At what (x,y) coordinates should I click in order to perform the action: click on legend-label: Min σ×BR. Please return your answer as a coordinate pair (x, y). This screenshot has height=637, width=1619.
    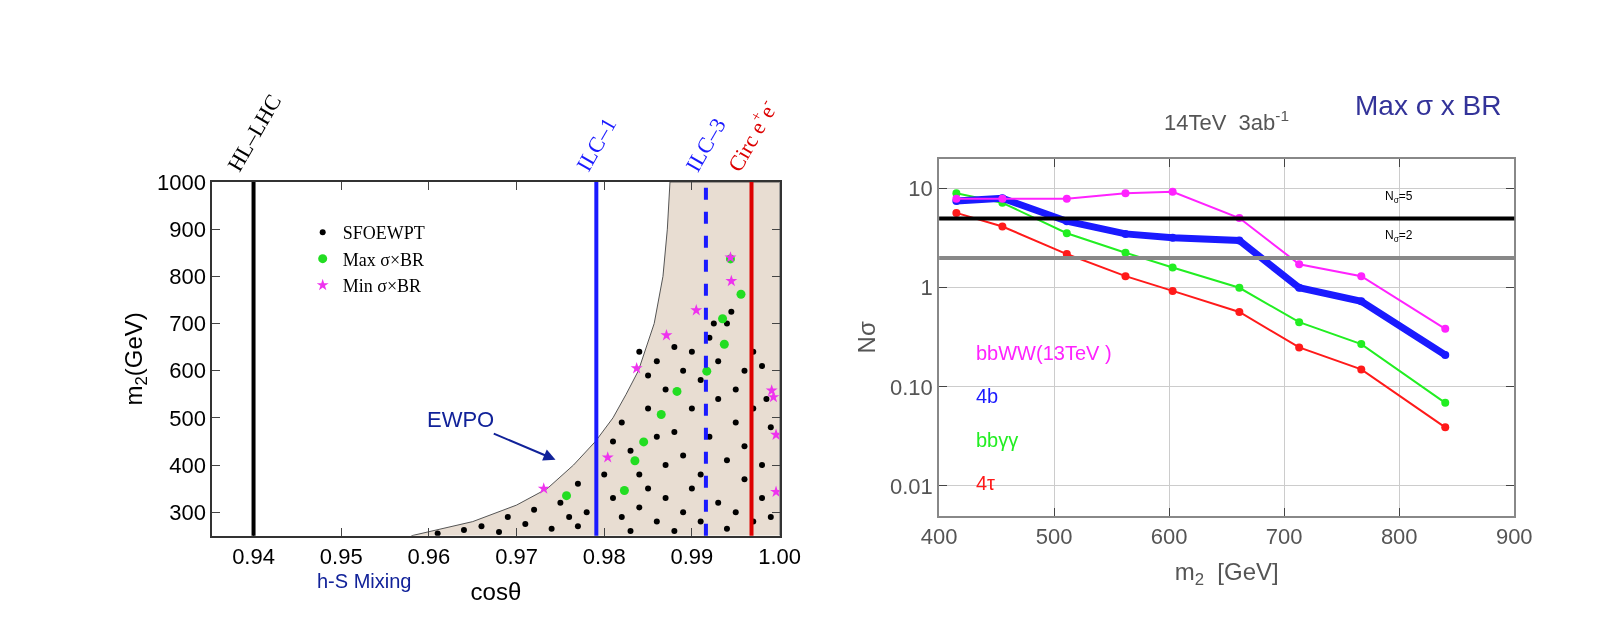
    Looking at the image, I should click on (382, 286).